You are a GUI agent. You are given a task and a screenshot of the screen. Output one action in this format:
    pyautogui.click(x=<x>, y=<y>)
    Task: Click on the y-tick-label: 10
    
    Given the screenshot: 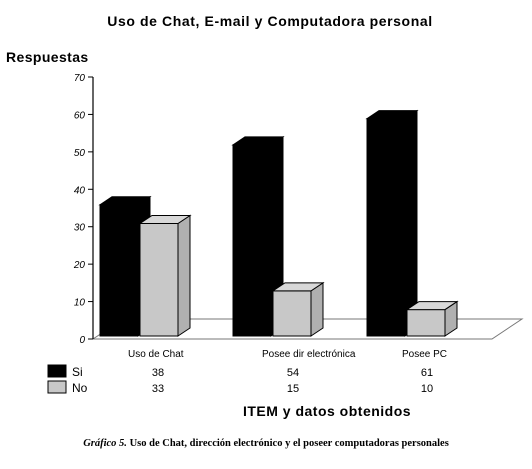 What is the action you would take?
    pyautogui.click(x=80, y=303)
    